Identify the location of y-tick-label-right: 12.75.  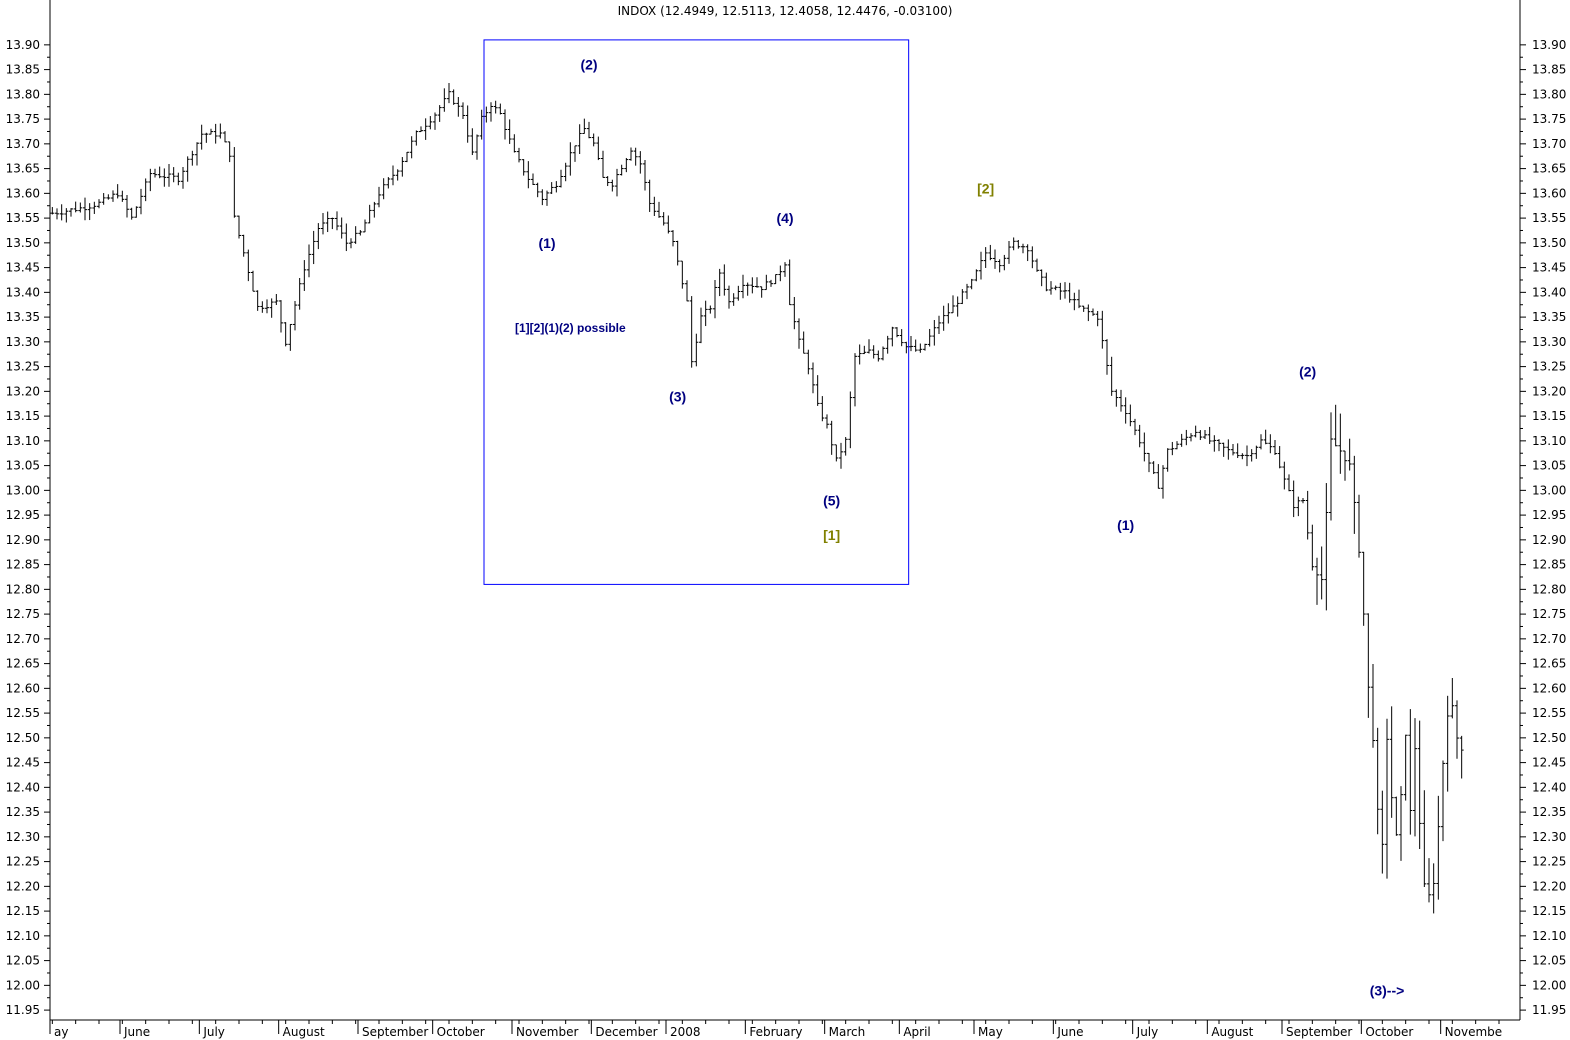
(1549, 614).